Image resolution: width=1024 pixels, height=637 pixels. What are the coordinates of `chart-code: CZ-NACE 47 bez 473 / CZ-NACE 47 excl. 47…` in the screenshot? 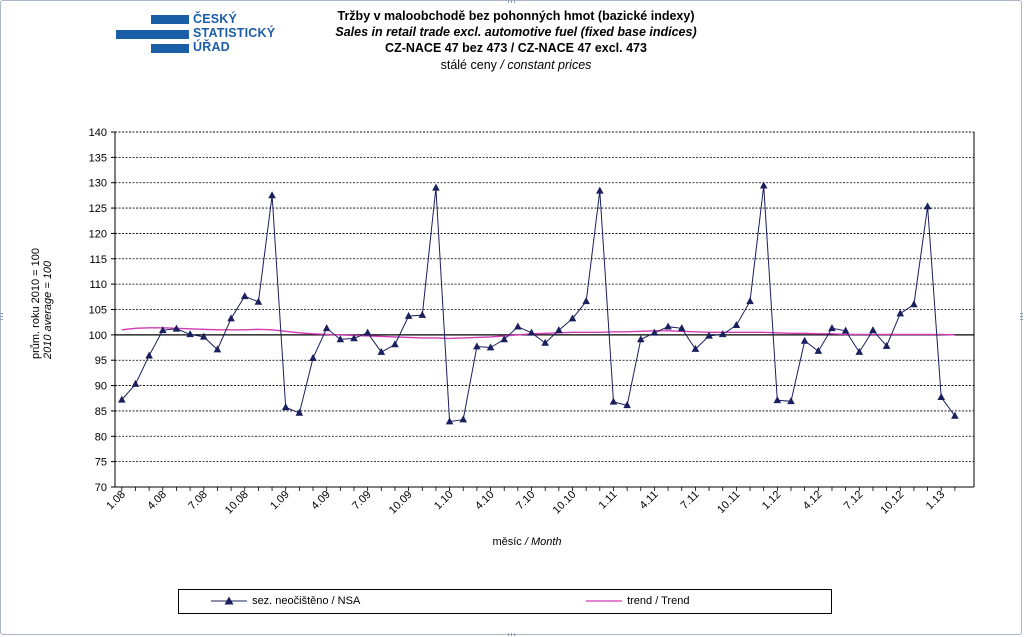 It's located at (516, 48).